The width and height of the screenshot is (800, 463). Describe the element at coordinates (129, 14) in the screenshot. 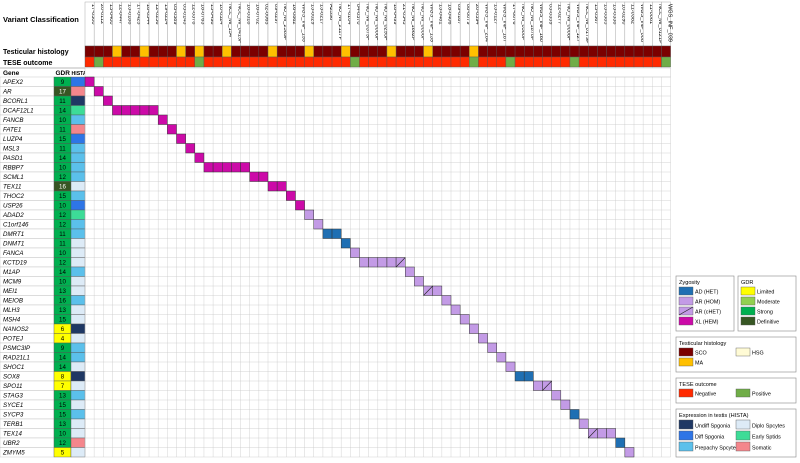

I see `patient-id-label: 13-0188` at that location.